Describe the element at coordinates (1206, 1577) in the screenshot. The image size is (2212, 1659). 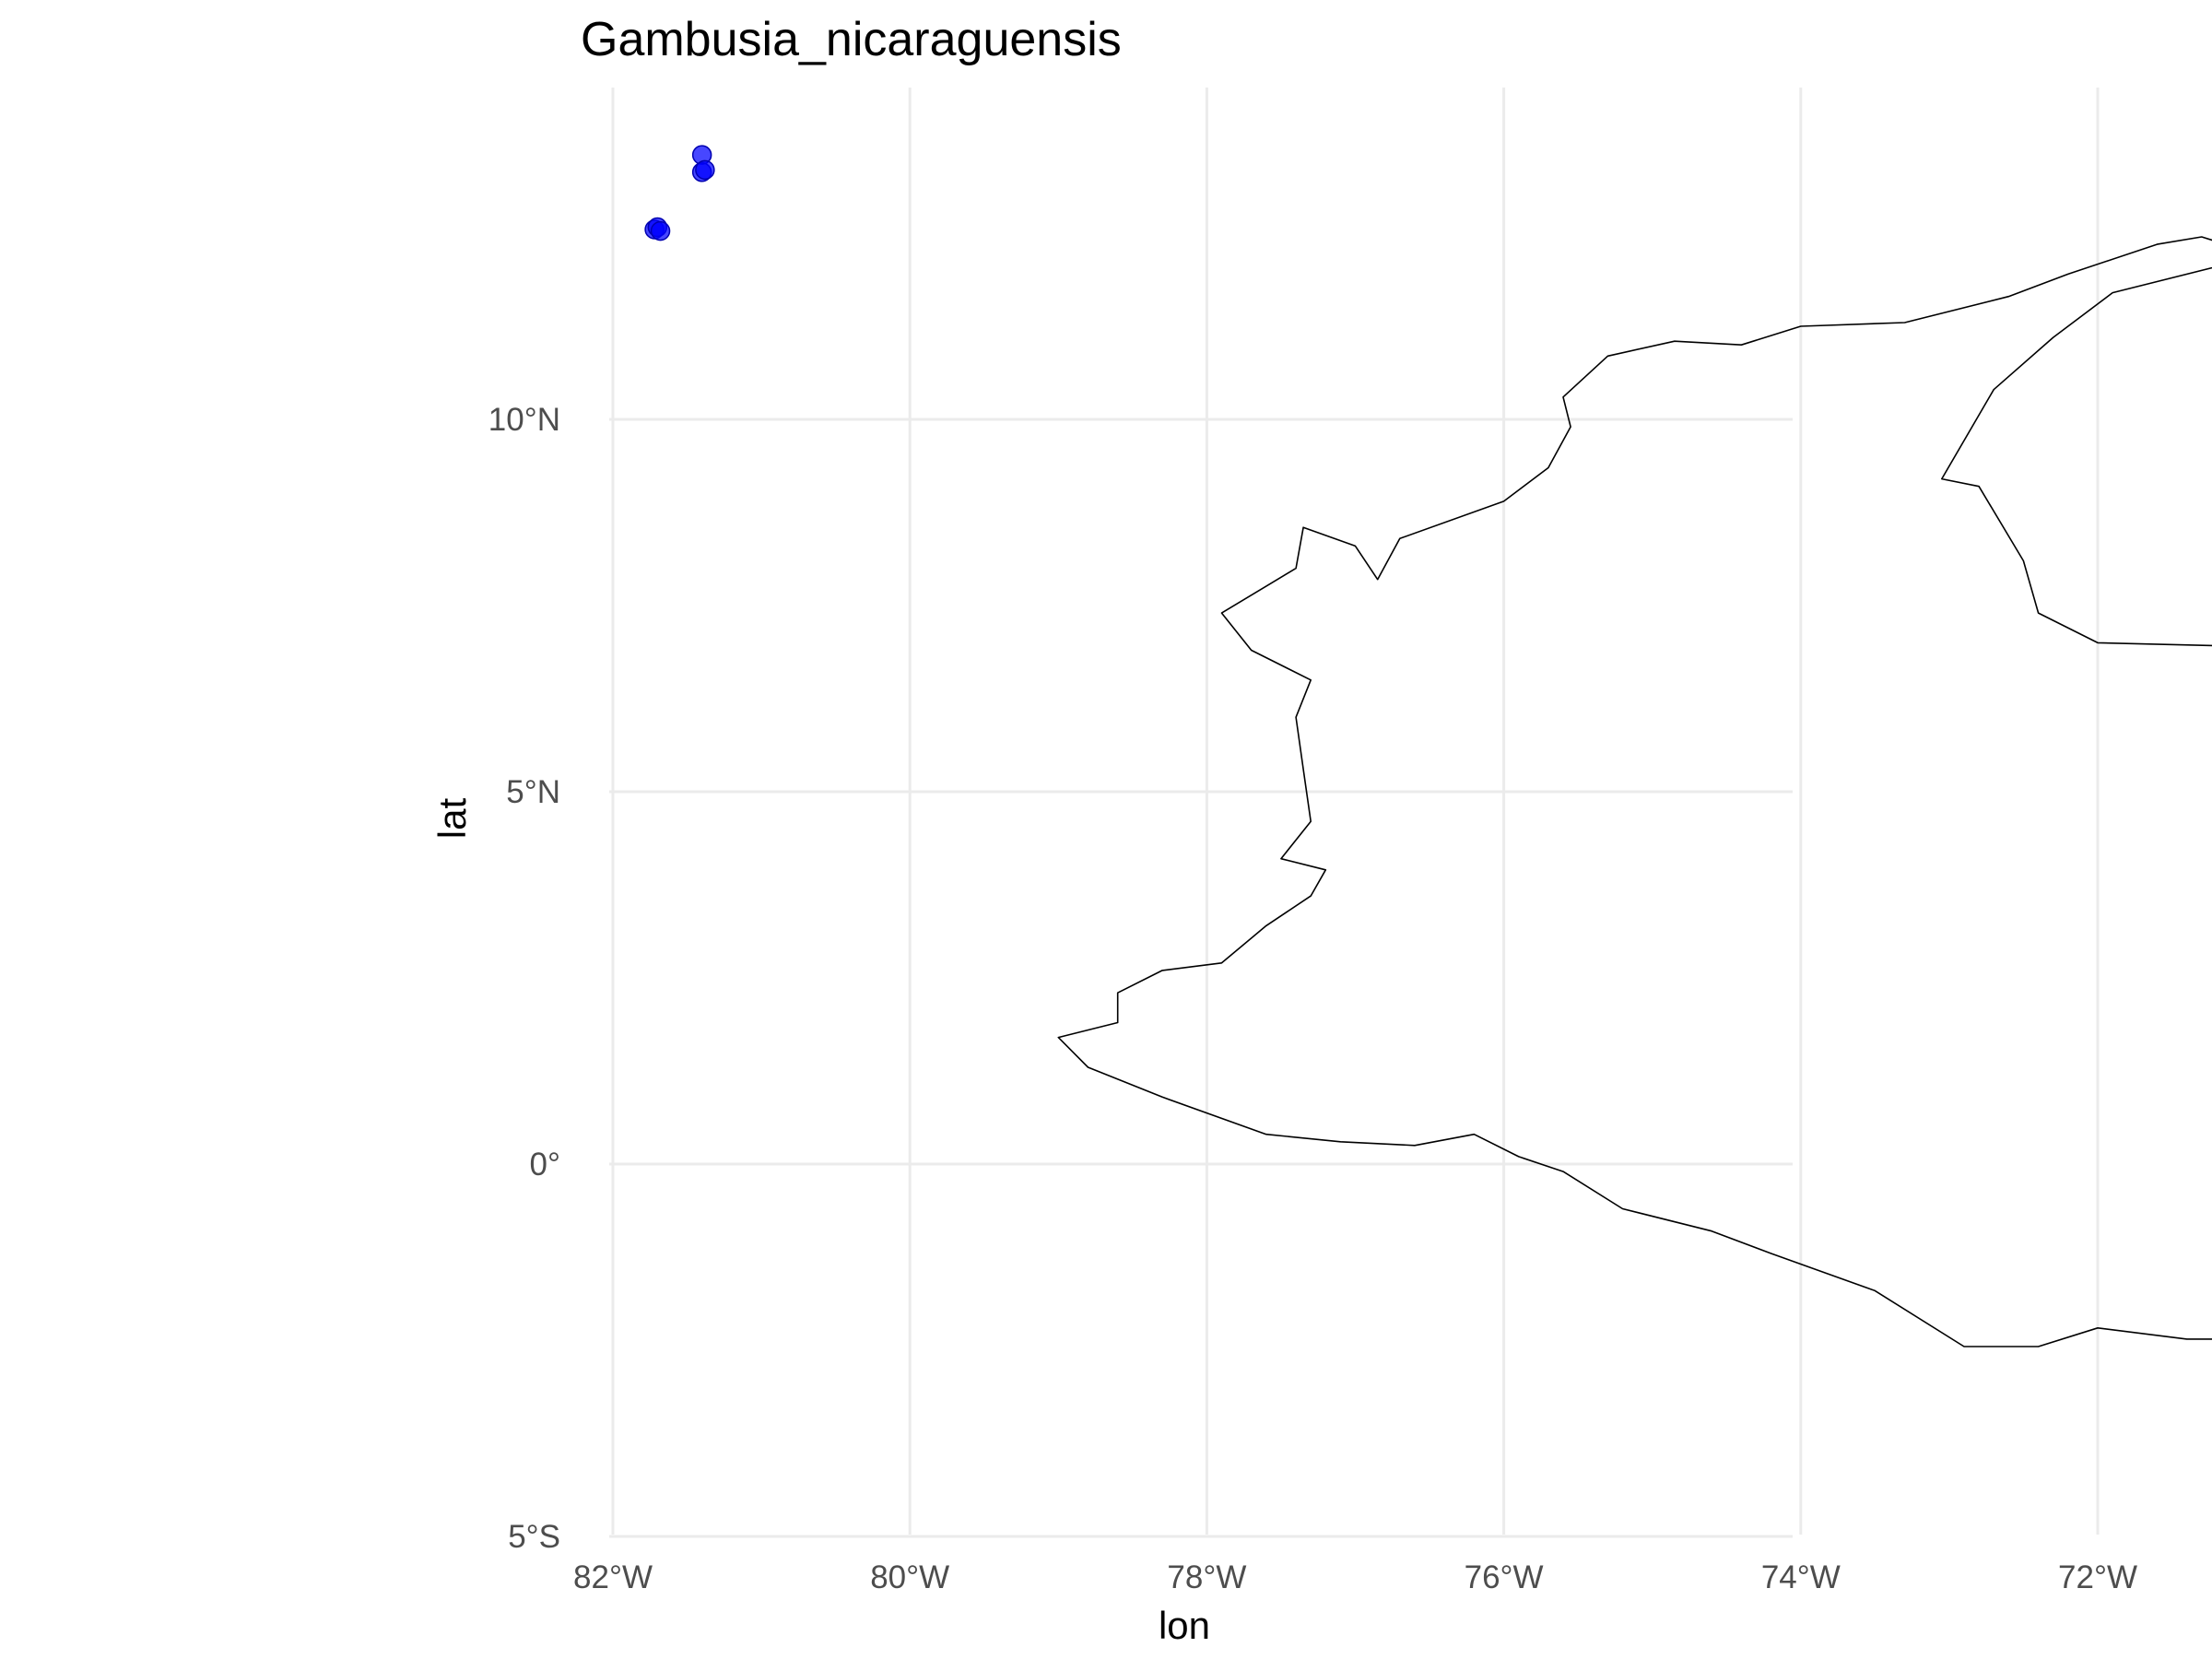
I see `x-tick-label-2: 78°W` at that location.